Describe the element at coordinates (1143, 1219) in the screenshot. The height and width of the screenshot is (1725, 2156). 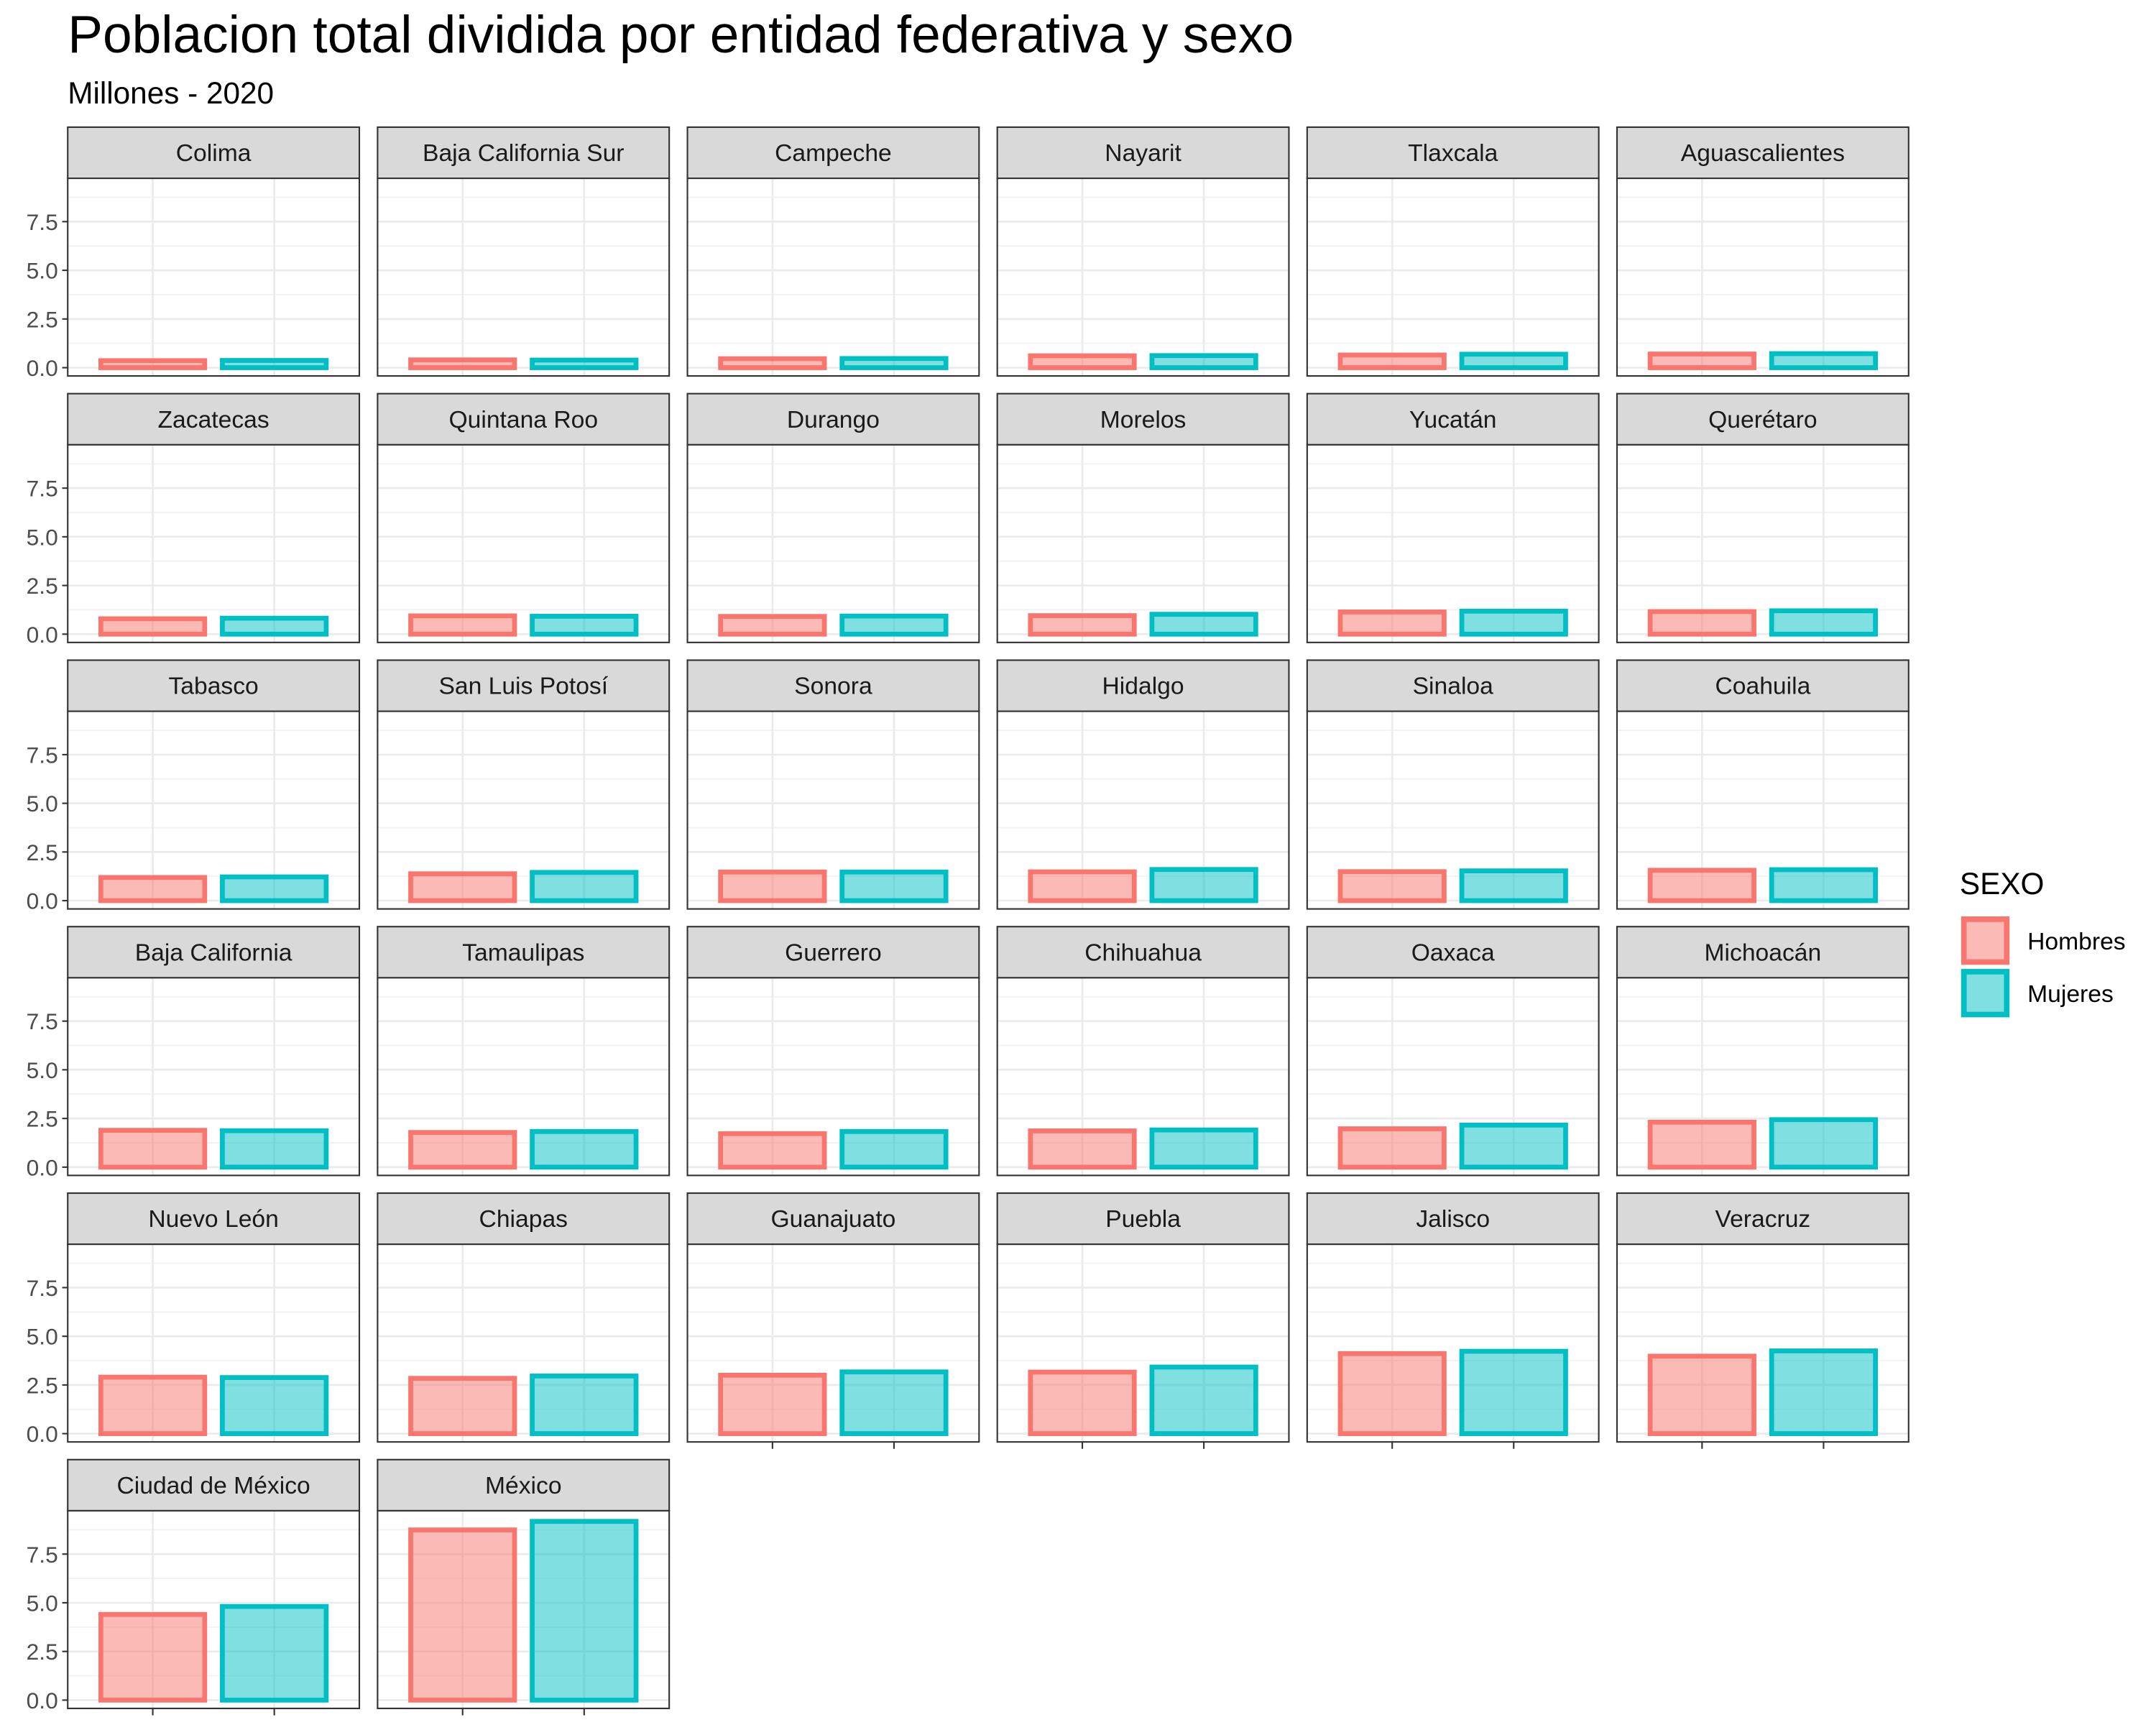
I see `facet-strip-label: Puebla` at that location.